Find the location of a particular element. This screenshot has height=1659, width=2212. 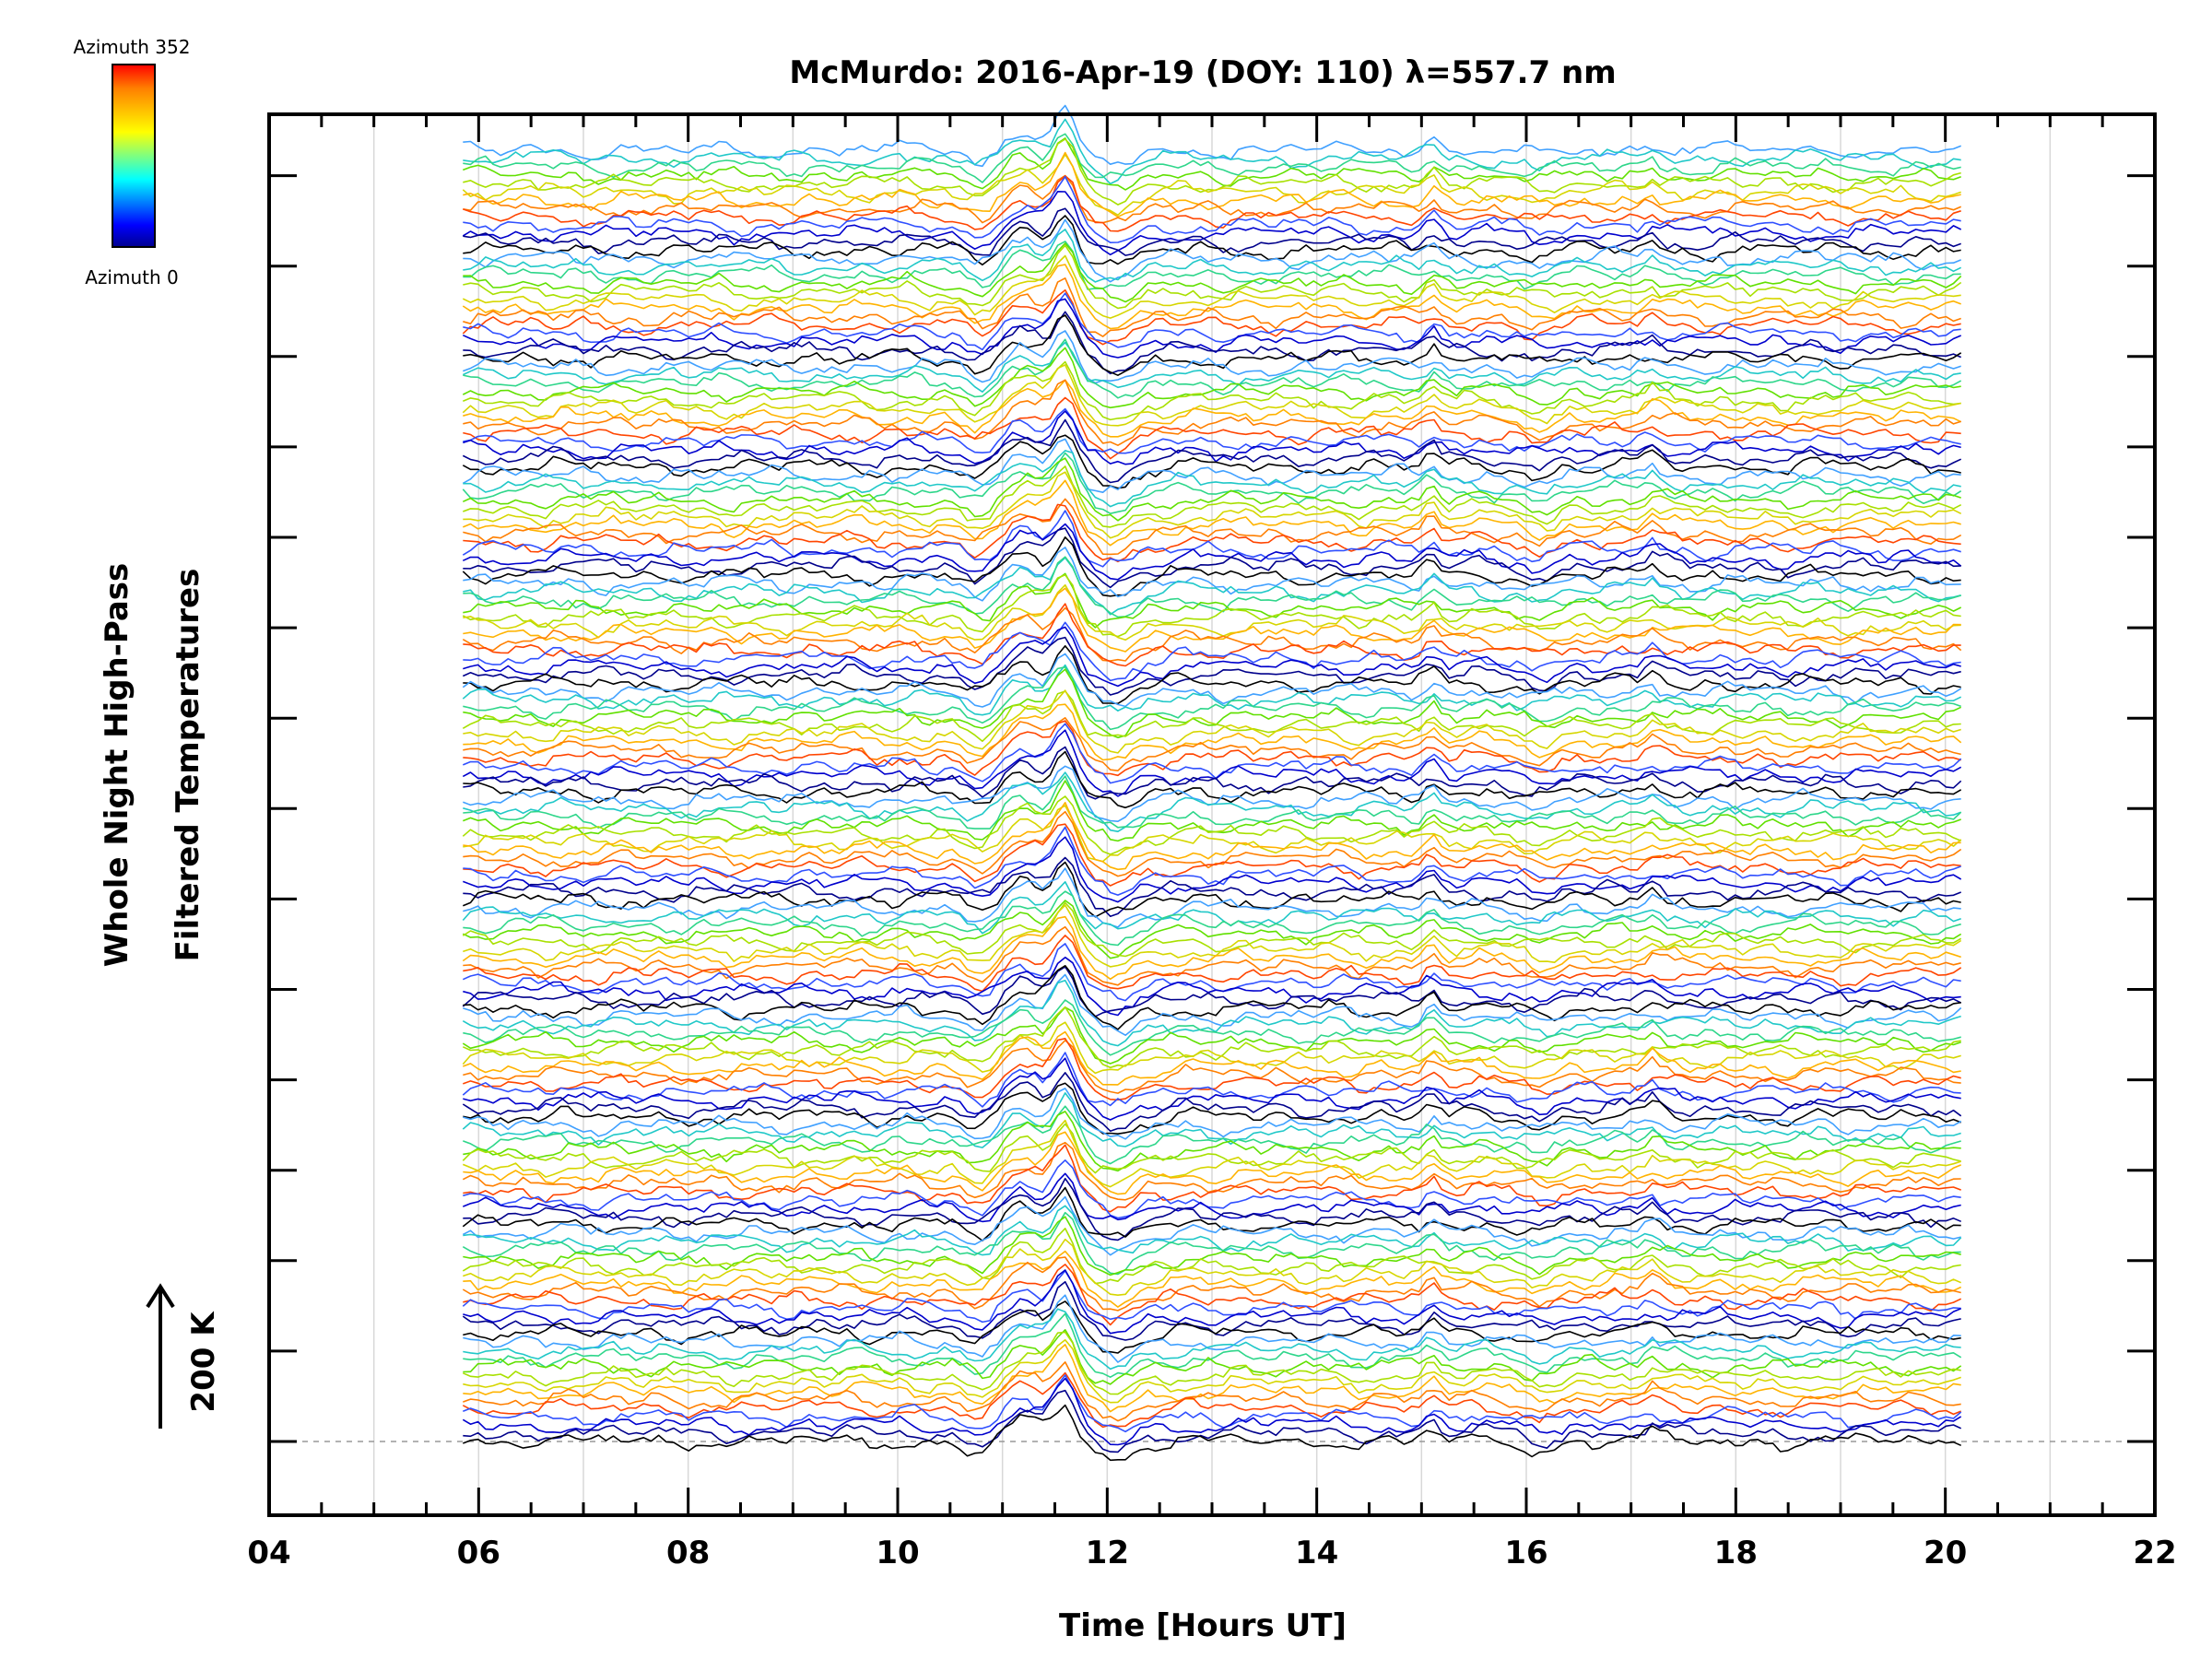

colorbar-top-label: Azimuth 352 is located at coordinates (132, 47).